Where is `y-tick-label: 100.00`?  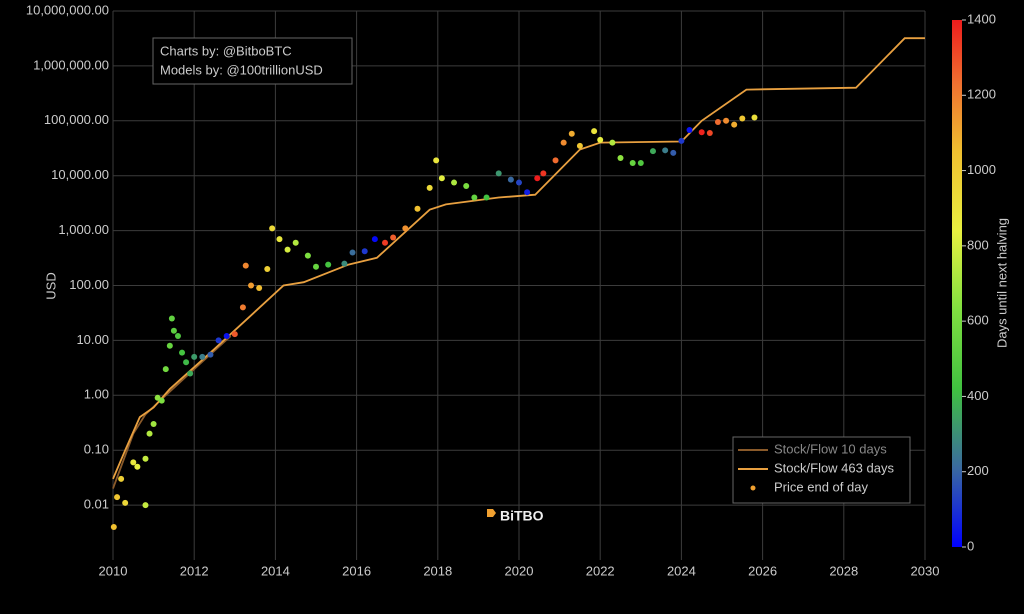 y-tick-label: 100.00 is located at coordinates (89, 284).